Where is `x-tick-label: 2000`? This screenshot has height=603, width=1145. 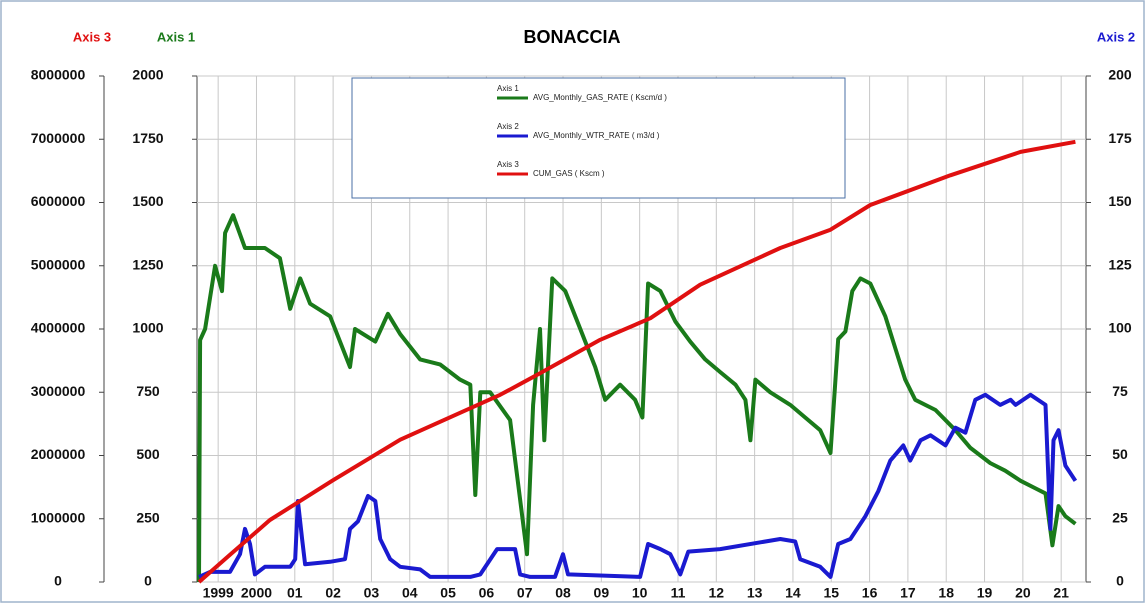
x-tick-label: 2000 is located at coordinates (256, 593).